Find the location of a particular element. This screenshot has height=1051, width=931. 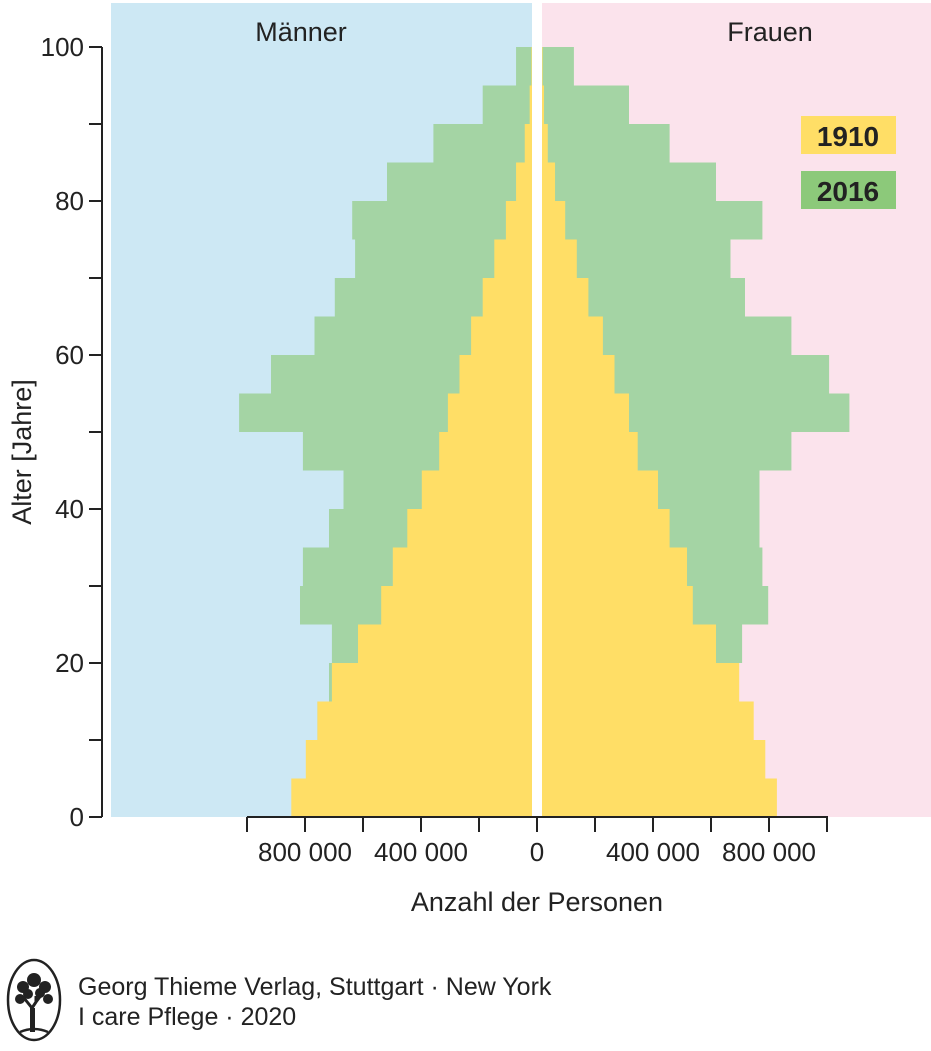

legend-label-2016: 2016 is located at coordinates (848, 191).